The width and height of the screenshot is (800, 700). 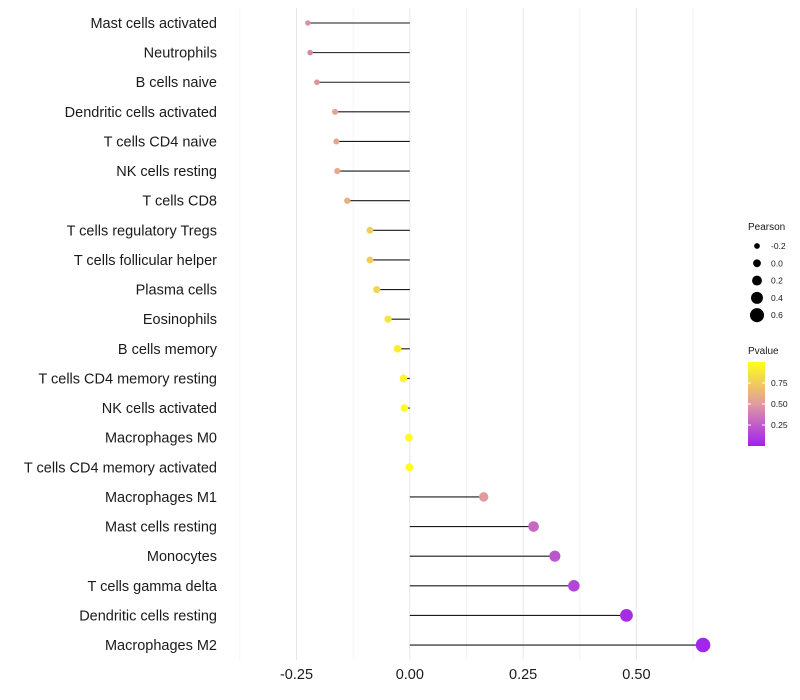 What do you see at coordinates (779, 404) in the screenshot?
I see `pvalue-legend-label: 0.50` at bounding box center [779, 404].